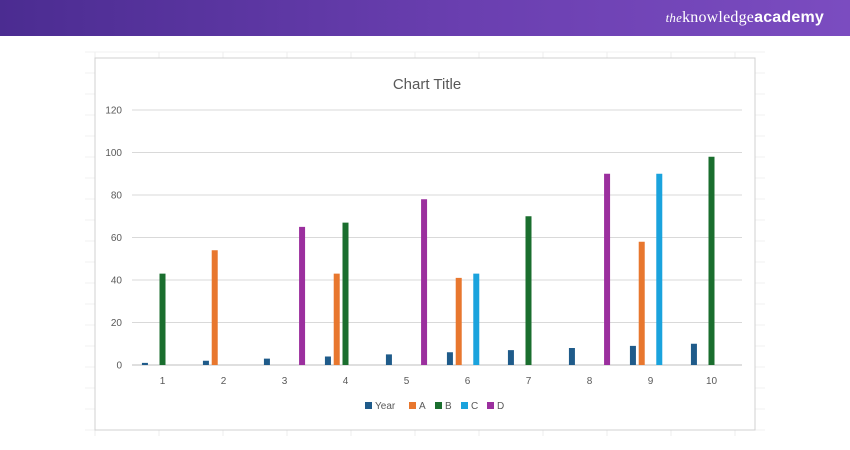 The image size is (850, 450). Describe the element at coordinates (407, 381) in the screenshot. I see `x-tick-label: 5` at that location.